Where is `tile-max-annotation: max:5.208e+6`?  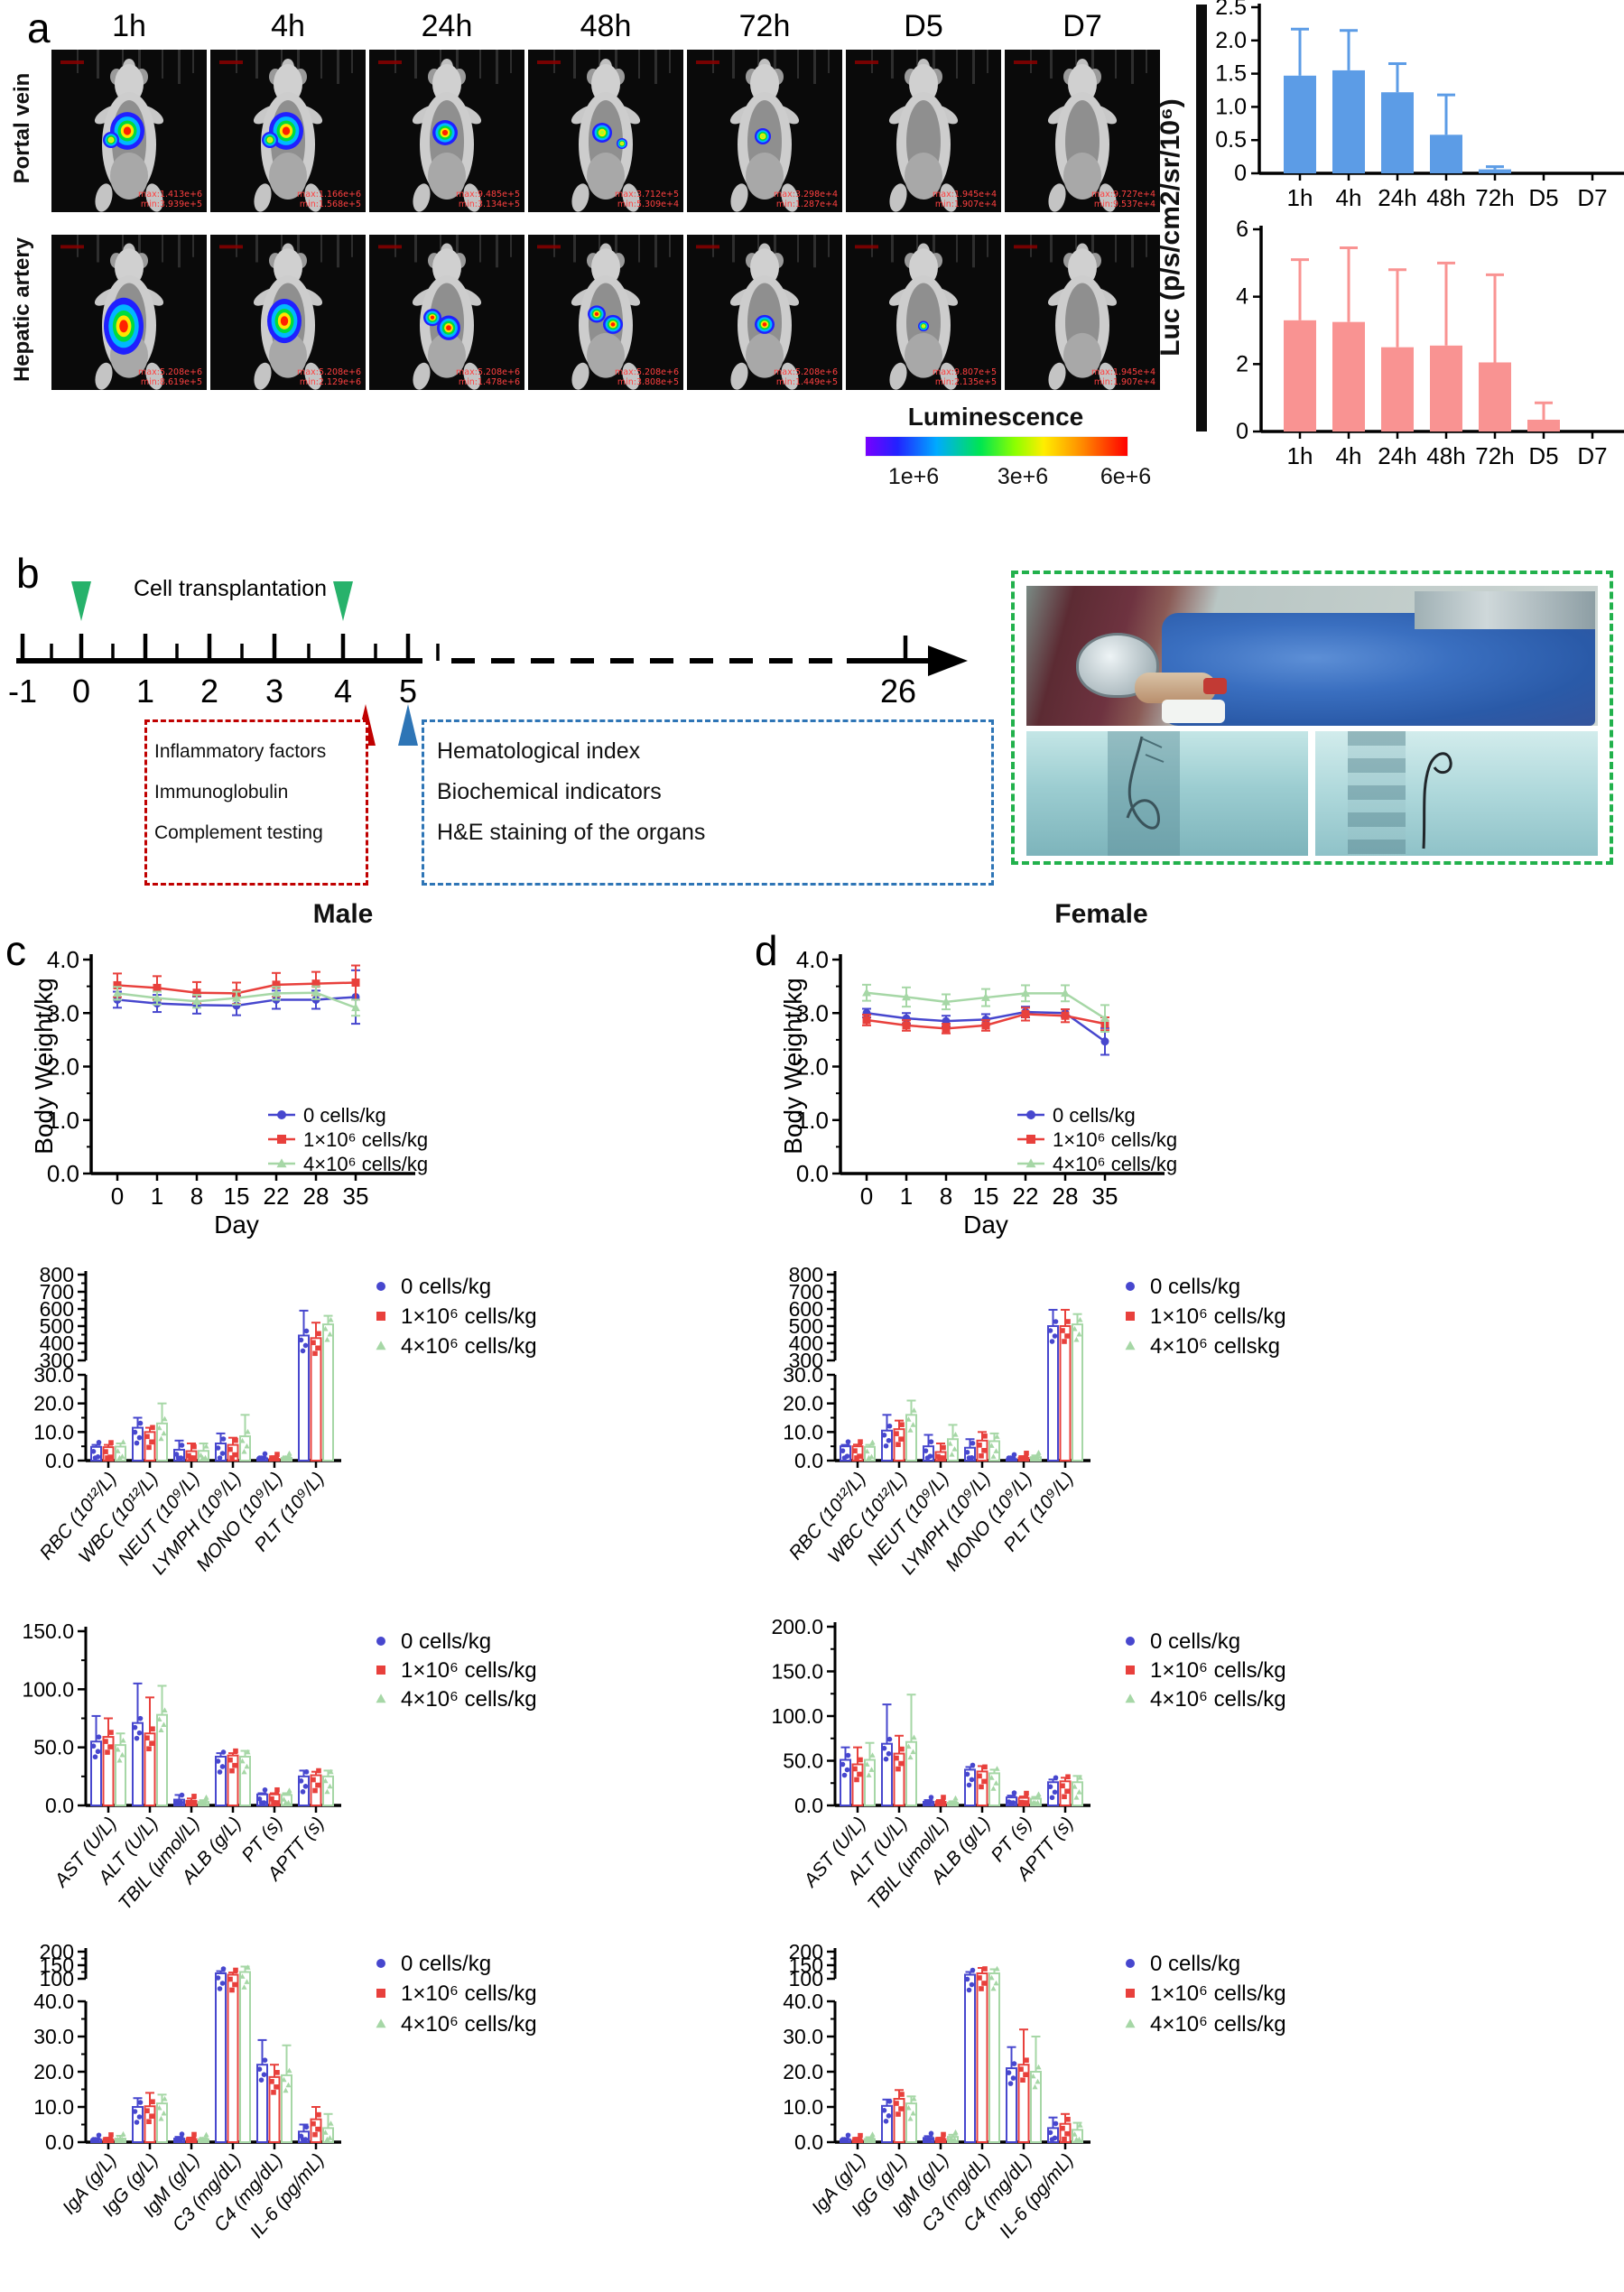 tile-max-annotation: max:5.208e+6 is located at coordinates (488, 372).